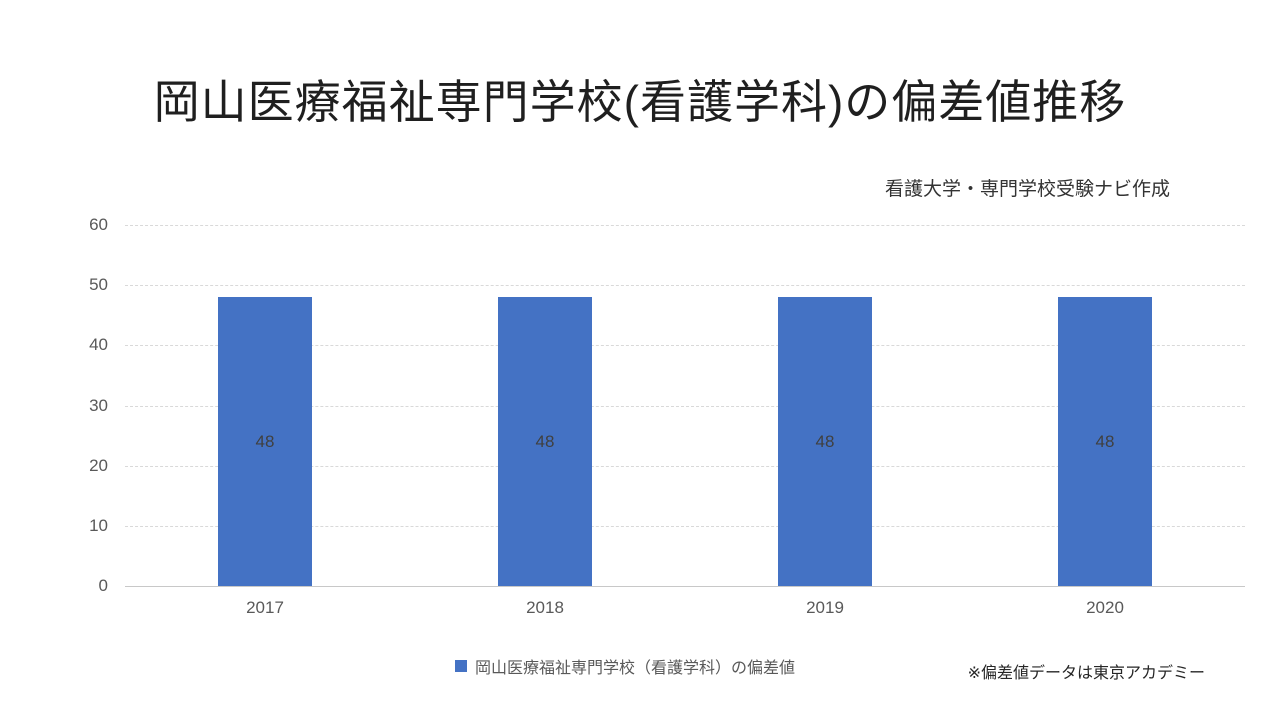 This screenshot has width=1280, height=720. What do you see at coordinates (461, 666) in the screenshot?
I see `legend-marker-icon` at bounding box center [461, 666].